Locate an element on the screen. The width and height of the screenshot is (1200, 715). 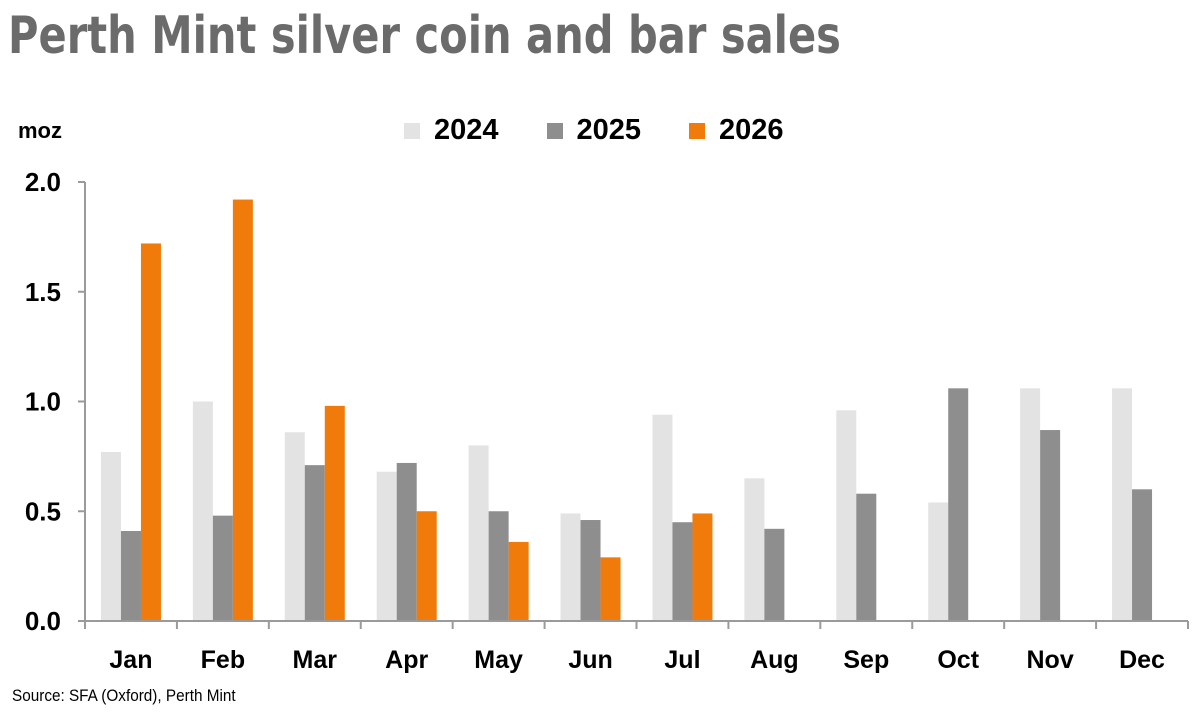
bar-2024-apr is located at coordinates (386, 546).